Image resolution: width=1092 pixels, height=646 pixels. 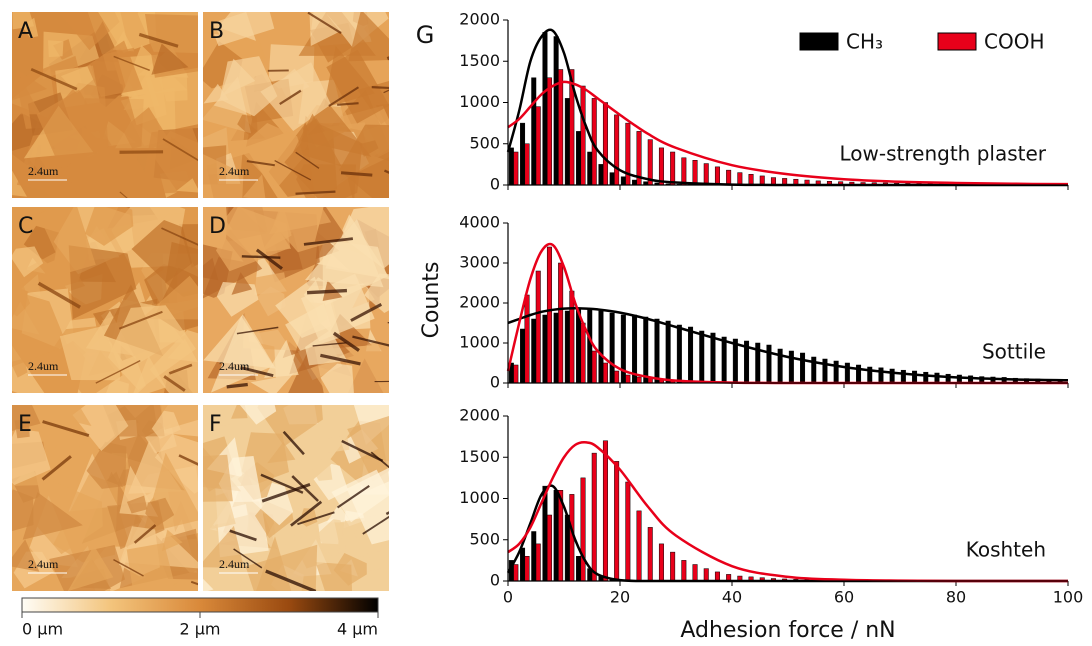 I want to click on panel-letter: D, so click(x=217, y=226).